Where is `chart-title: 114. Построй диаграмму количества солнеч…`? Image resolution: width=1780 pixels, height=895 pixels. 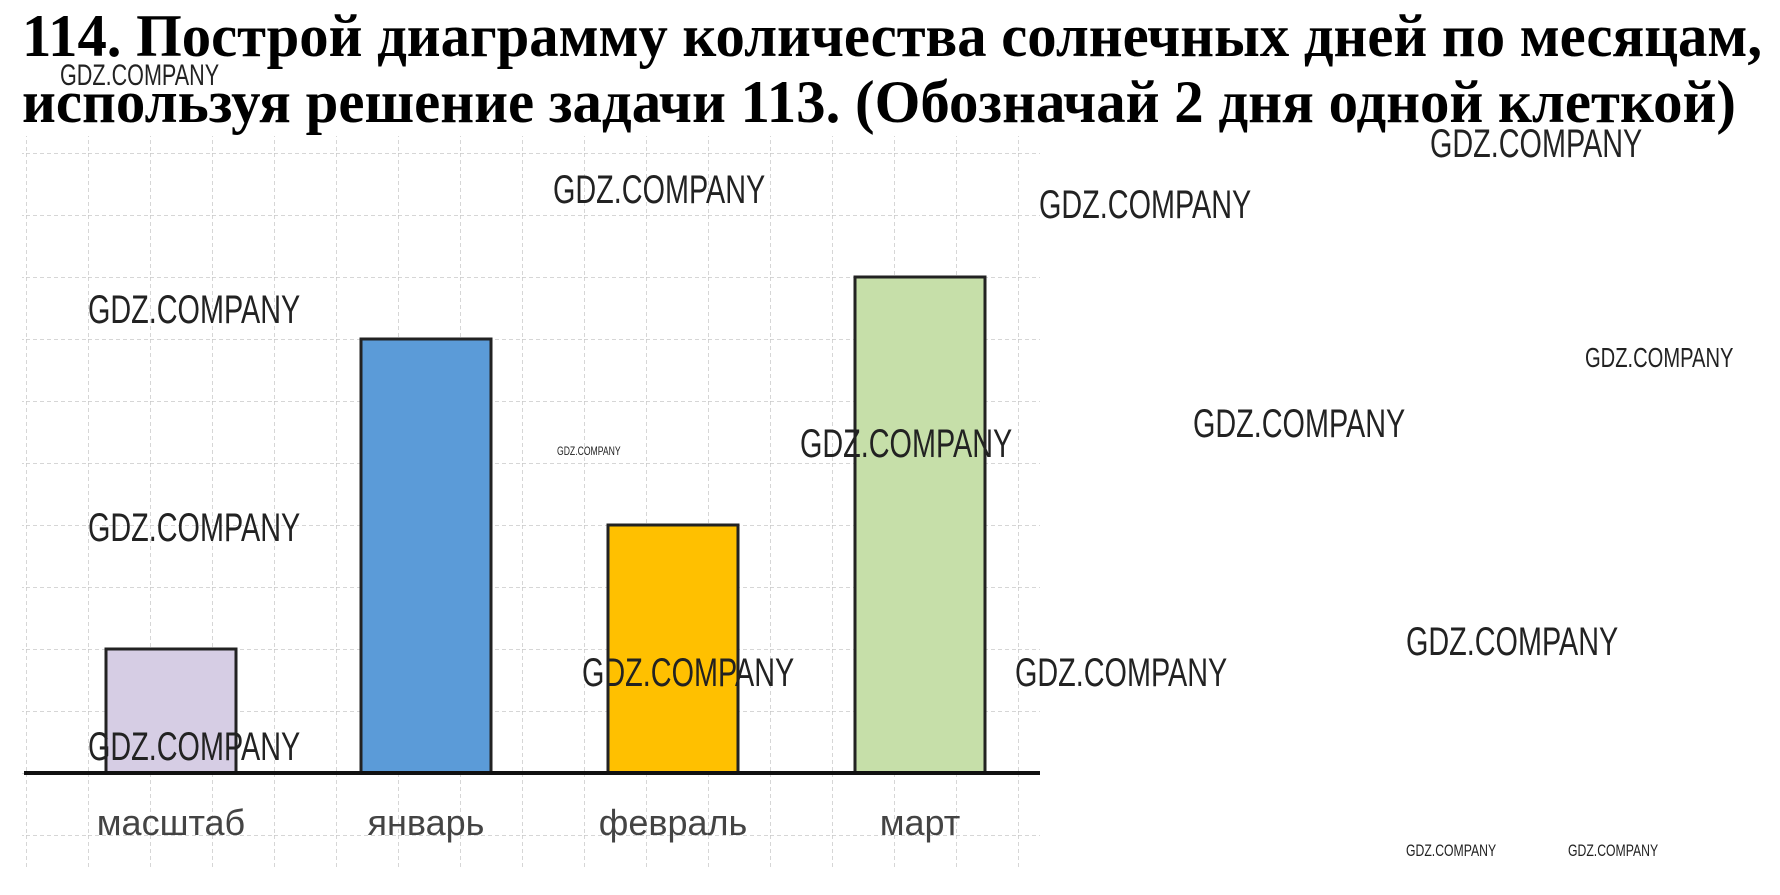 chart-title: 114. Построй диаграмму количества солнеч… is located at coordinates (892, 36).